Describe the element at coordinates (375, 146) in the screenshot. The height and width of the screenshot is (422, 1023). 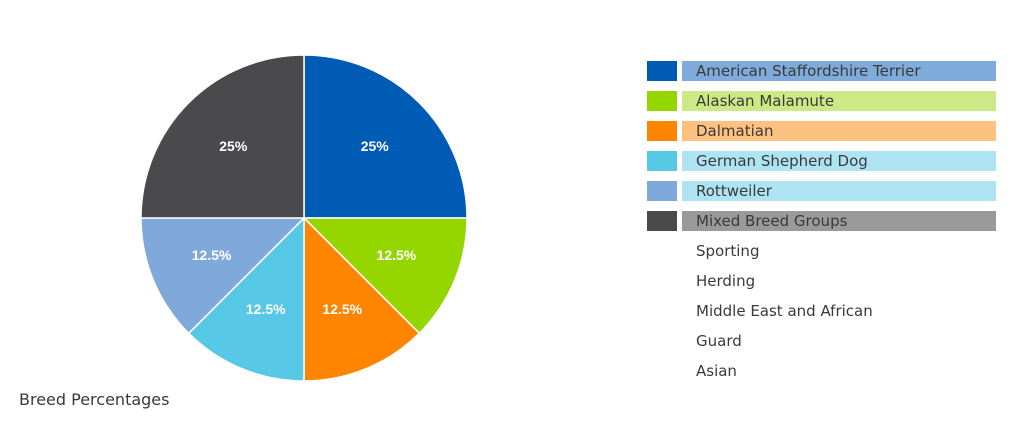
I see `pie-slice-label-0: 25%` at that location.